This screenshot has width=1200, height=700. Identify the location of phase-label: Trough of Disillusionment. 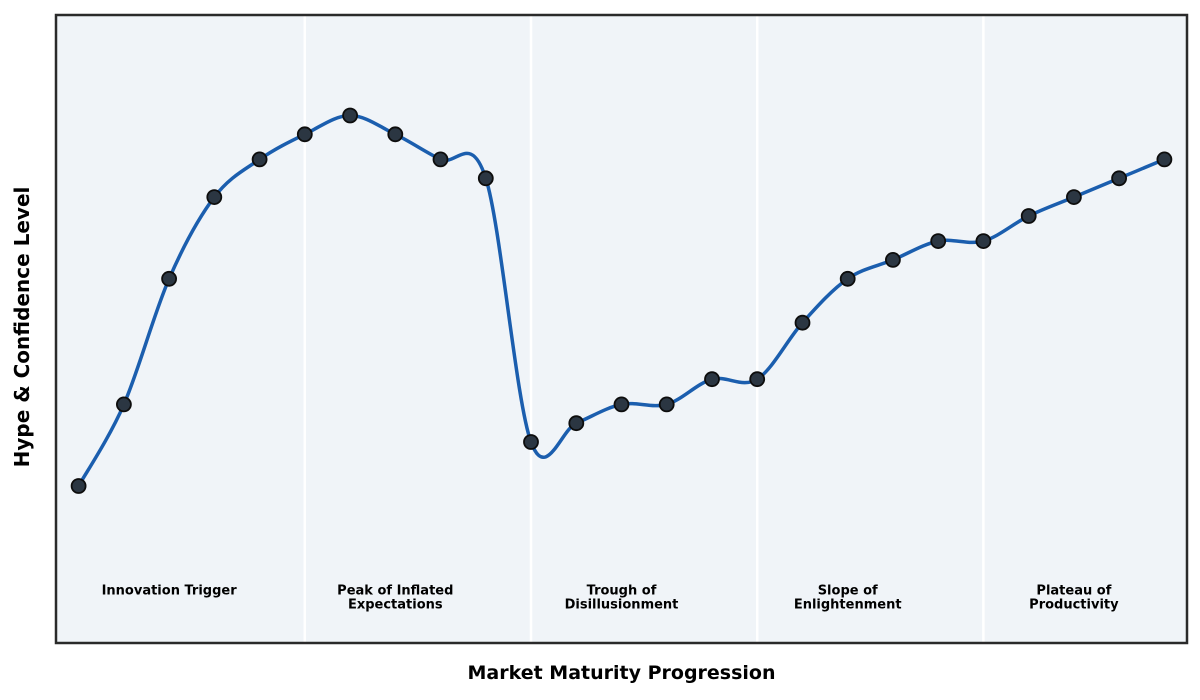
(622, 598).